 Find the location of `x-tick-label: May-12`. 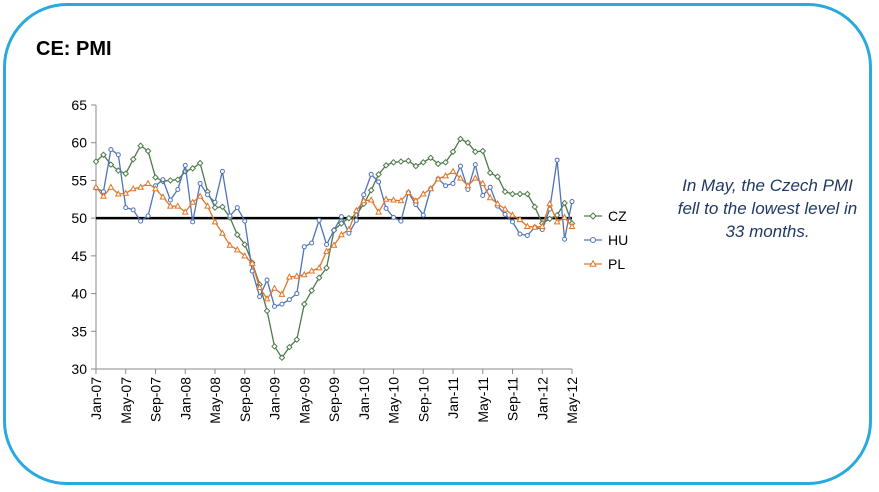

x-tick-label: May-12 is located at coordinates (572, 400).